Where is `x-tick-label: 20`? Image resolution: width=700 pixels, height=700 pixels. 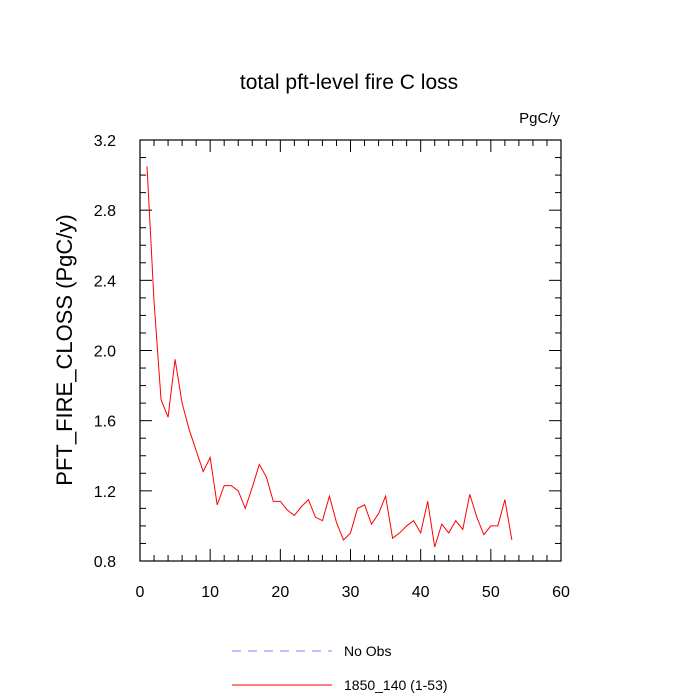
x-tick-label: 20 is located at coordinates (280, 592).